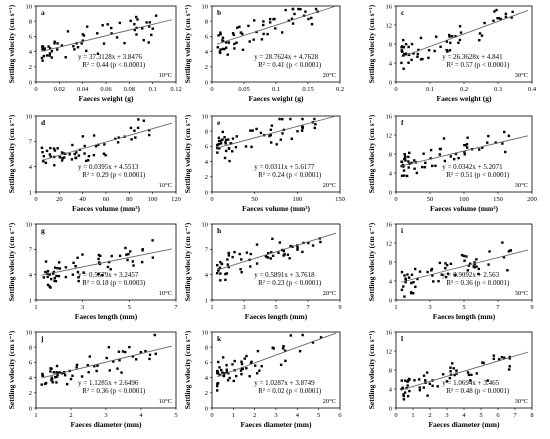 The image size is (550, 439). Describe the element at coordinates (498, 199) in the screenshot. I see `x-tick-label: 150` at that location.